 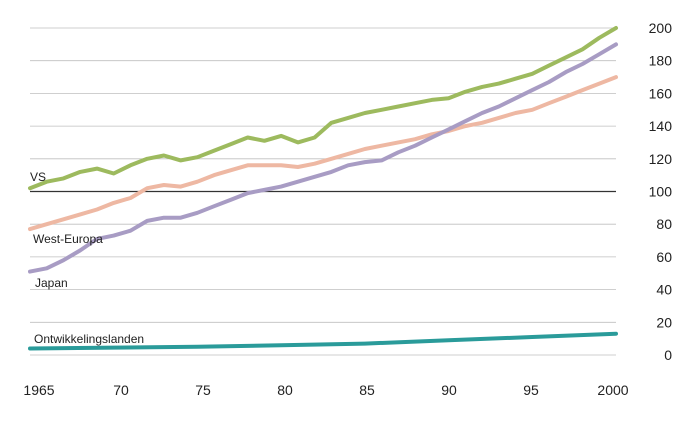 I want to click on y-tick-label: 20, so click(x=664, y=322).